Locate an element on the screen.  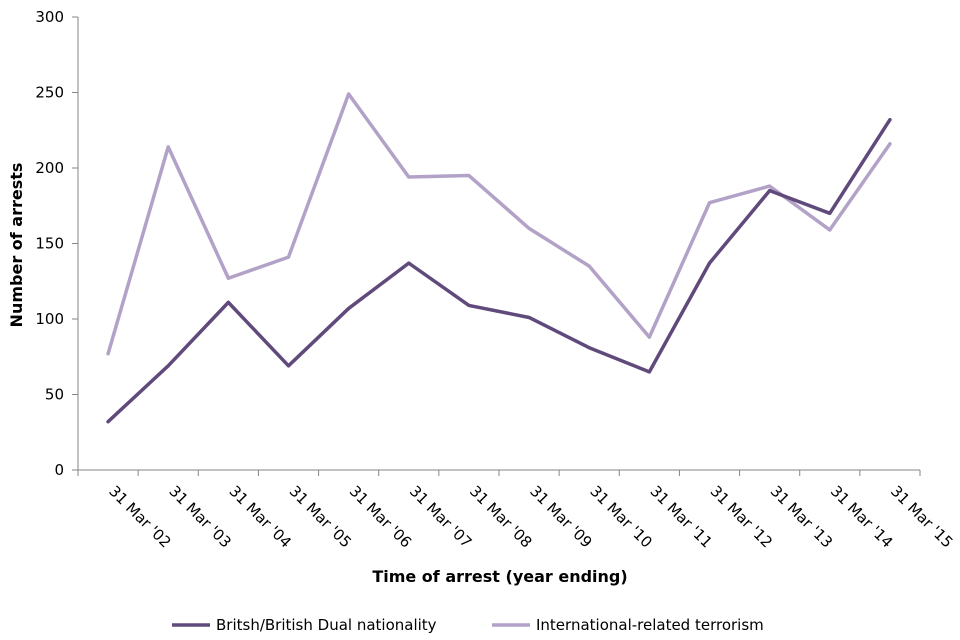
legend-item: Britsh/British Dual nationality is located at coordinates (304, 625).